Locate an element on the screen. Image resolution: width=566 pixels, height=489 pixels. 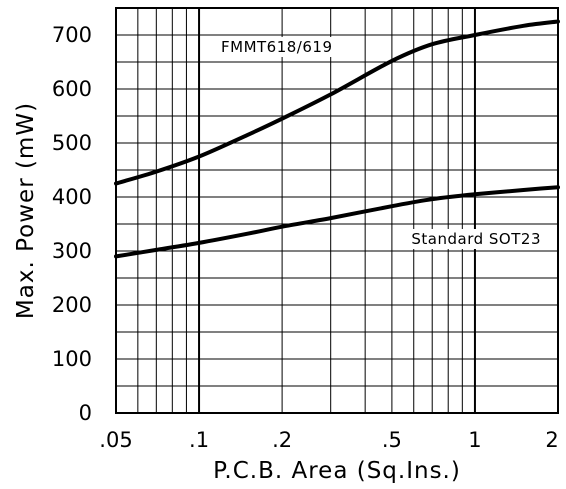
y-axis-title: Max. Power (mW) is located at coordinates (26, 210).